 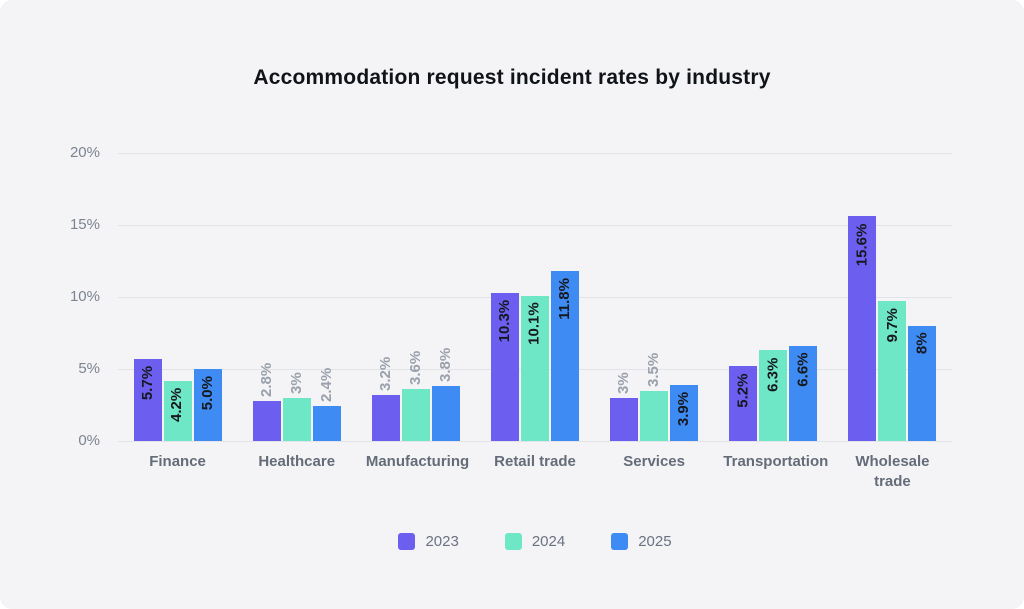 I want to click on bar-value-label: 10.3%, so click(x=504, y=321).